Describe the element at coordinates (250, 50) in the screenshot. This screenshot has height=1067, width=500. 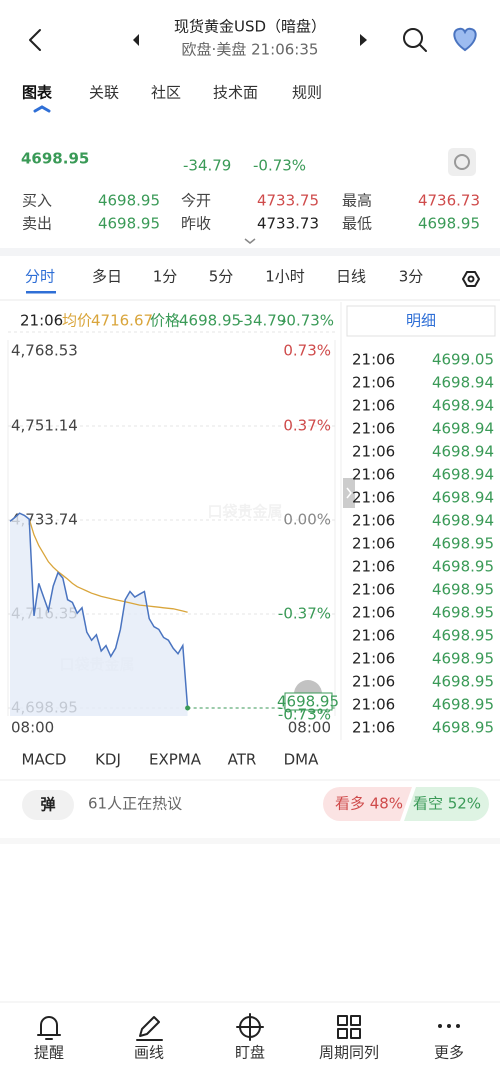
I see `subtitle: 欧盘·美盘 21:06:35` at that location.